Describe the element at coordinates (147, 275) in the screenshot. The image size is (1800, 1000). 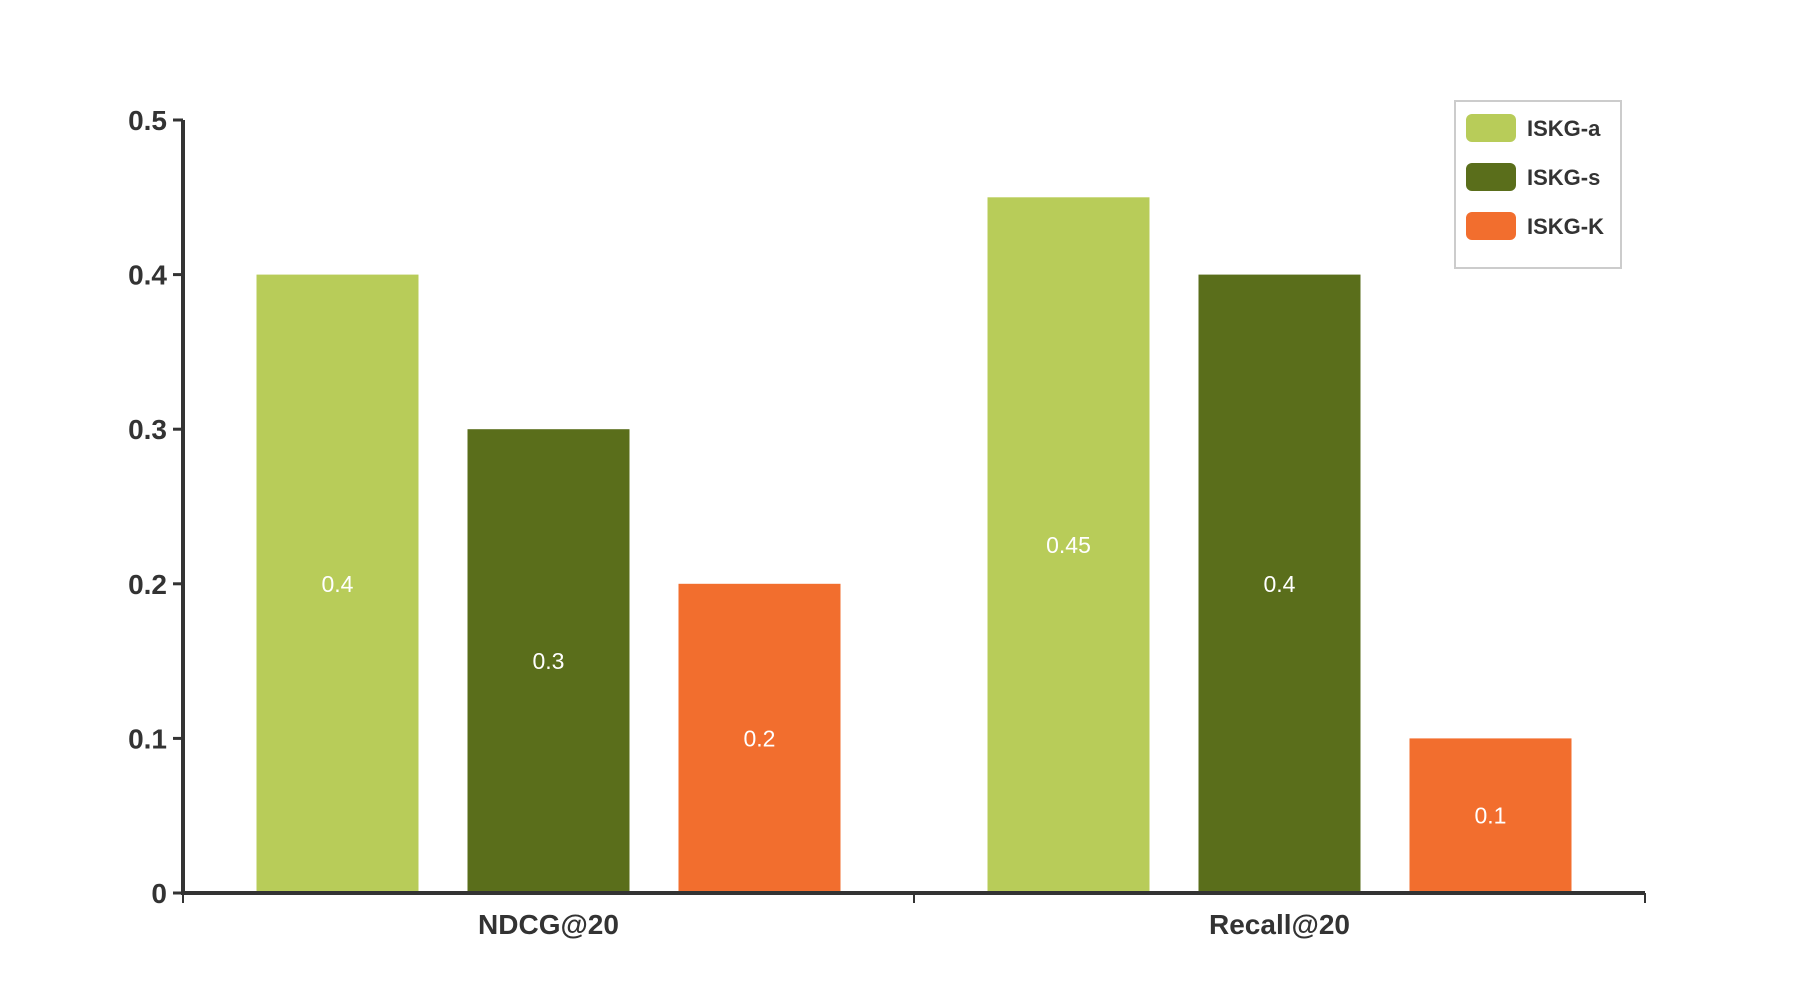
I see `y-tick-label: 0.4` at that location.